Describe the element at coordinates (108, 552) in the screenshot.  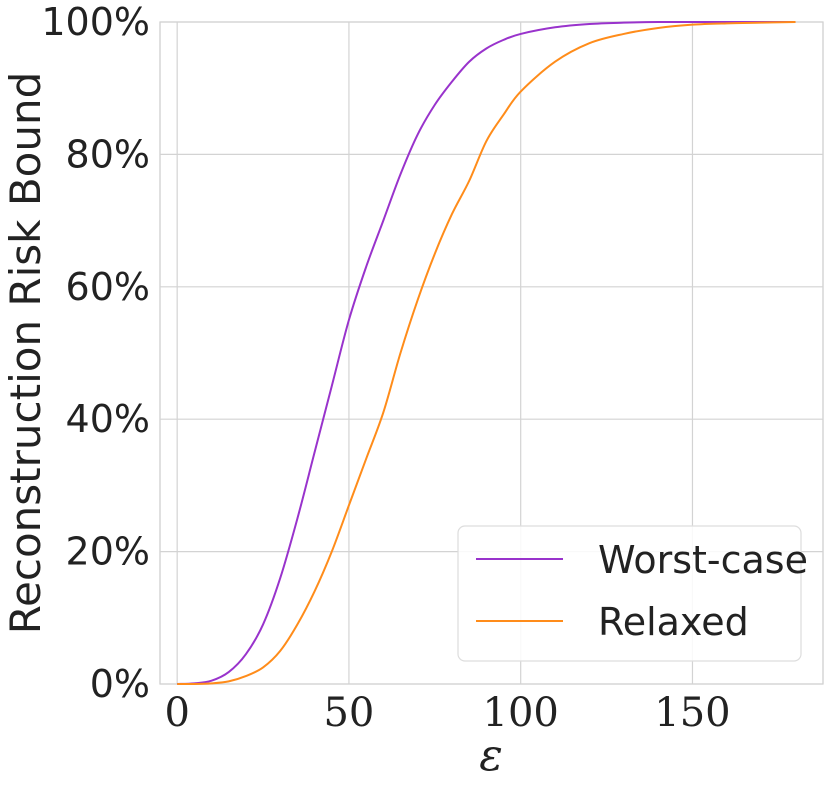
I see `y-tick-label: 20%` at that location.